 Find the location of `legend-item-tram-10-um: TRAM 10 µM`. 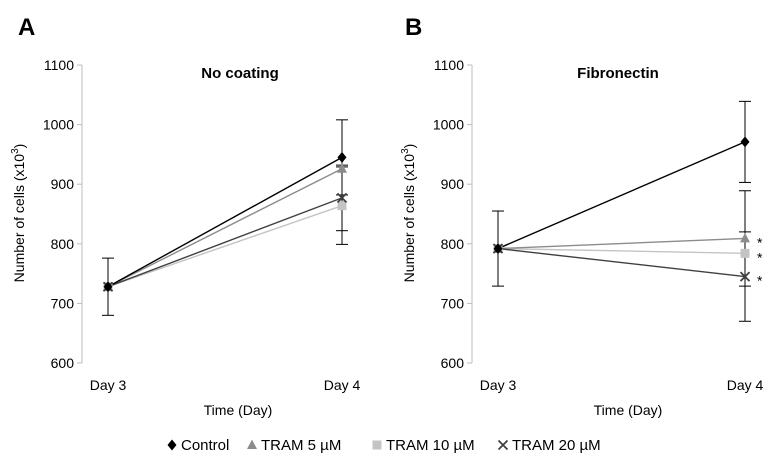

legend-item-tram-10-um: TRAM 10 µM is located at coordinates (423, 445).